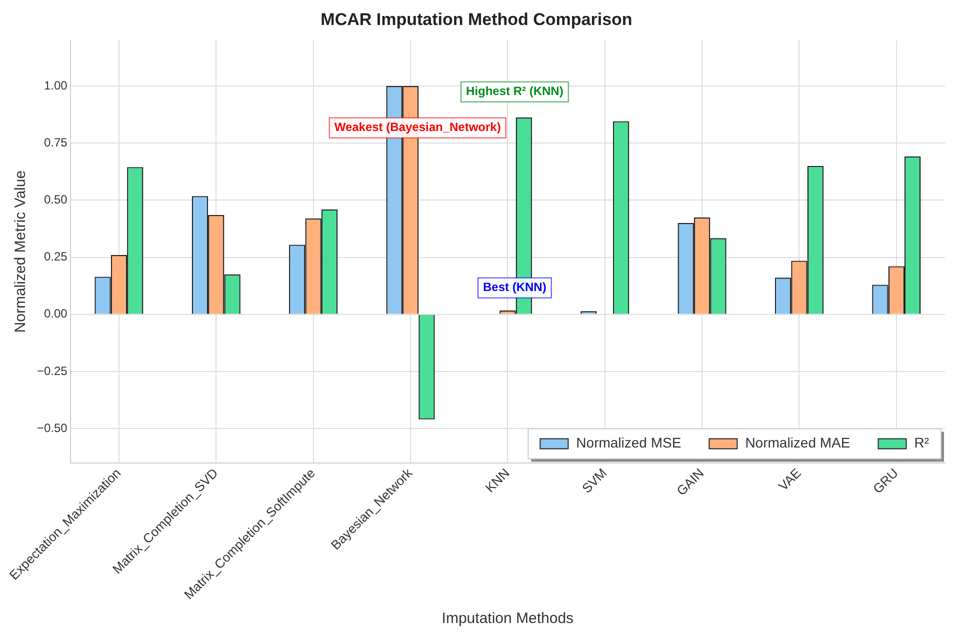  Describe the element at coordinates (508, 619) in the screenshot. I see `x-axis-title: Imputation Methods` at that location.